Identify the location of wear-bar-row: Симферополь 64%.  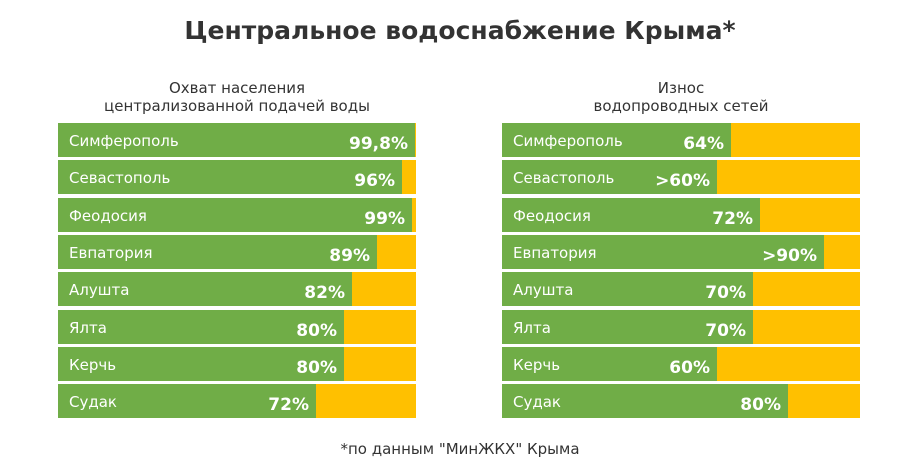
(681, 140).